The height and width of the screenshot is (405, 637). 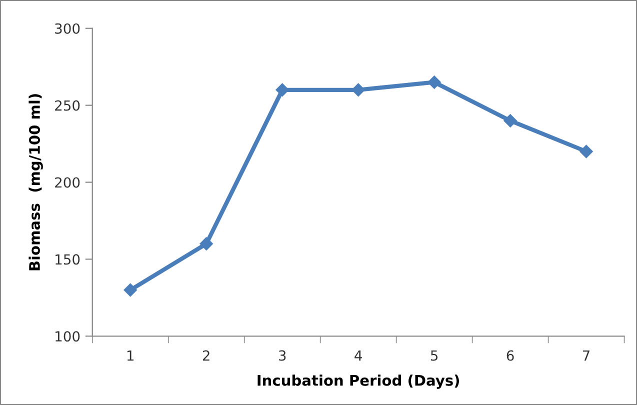 What do you see at coordinates (68, 336) in the screenshot?
I see `y-tick-label: 100` at bounding box center [68, 336].